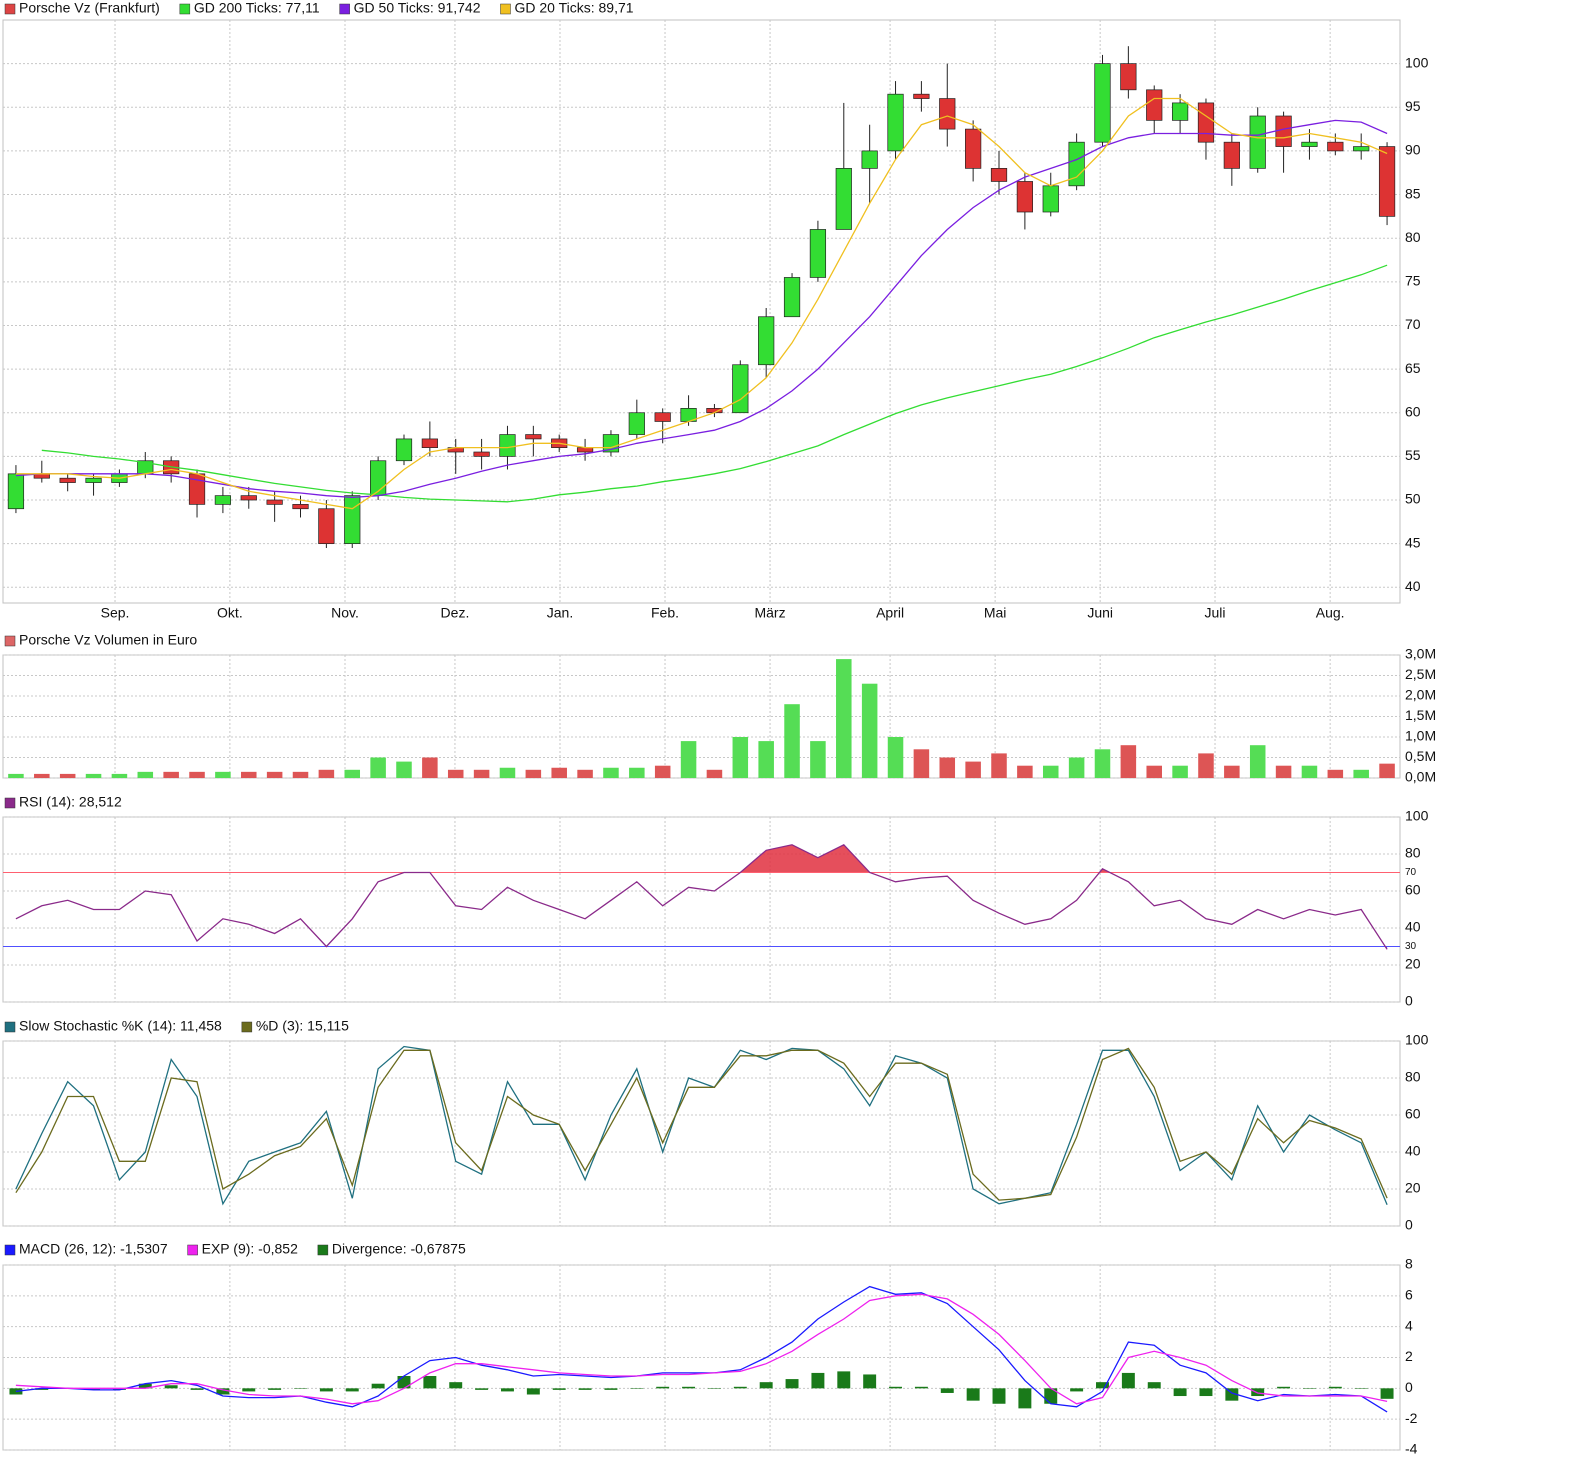  Describe the element at coordinates (1413, 586) in the screenshot. I see `y-tick-label: 40` at that location.